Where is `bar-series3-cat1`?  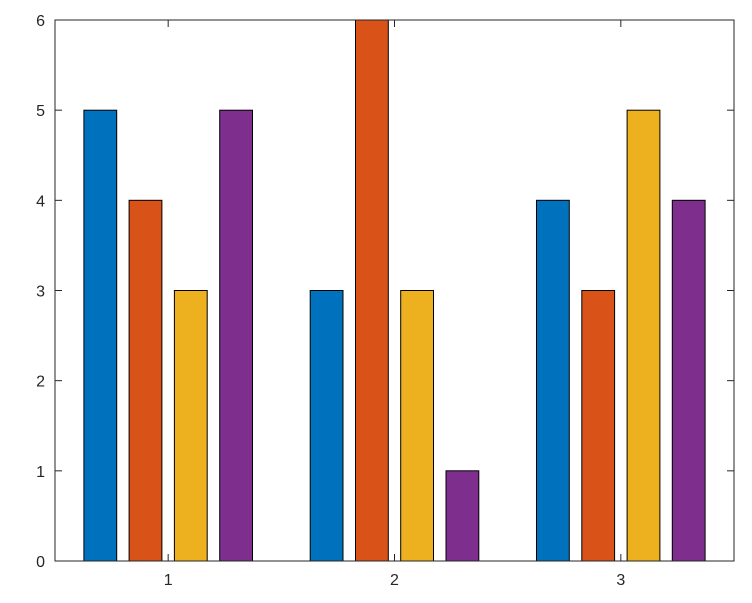 bar-series3-cat1 is located at coordinates (190, 426).